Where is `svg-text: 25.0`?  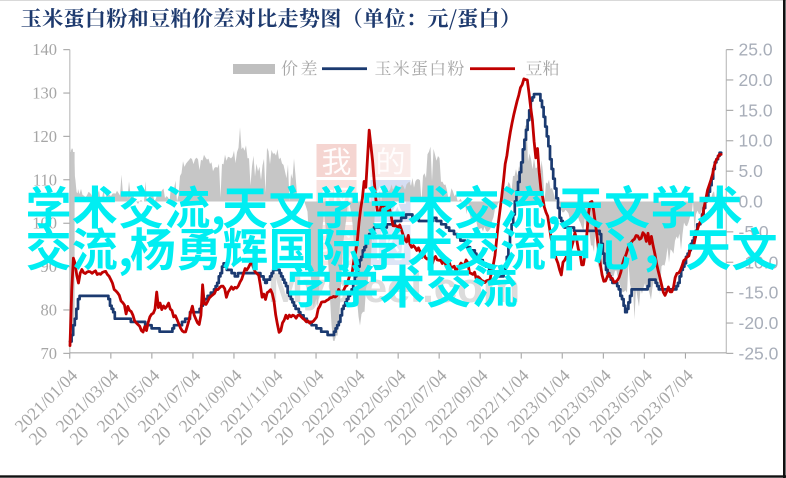
svg-text: 25.0 is located at coordinates (756, 50).